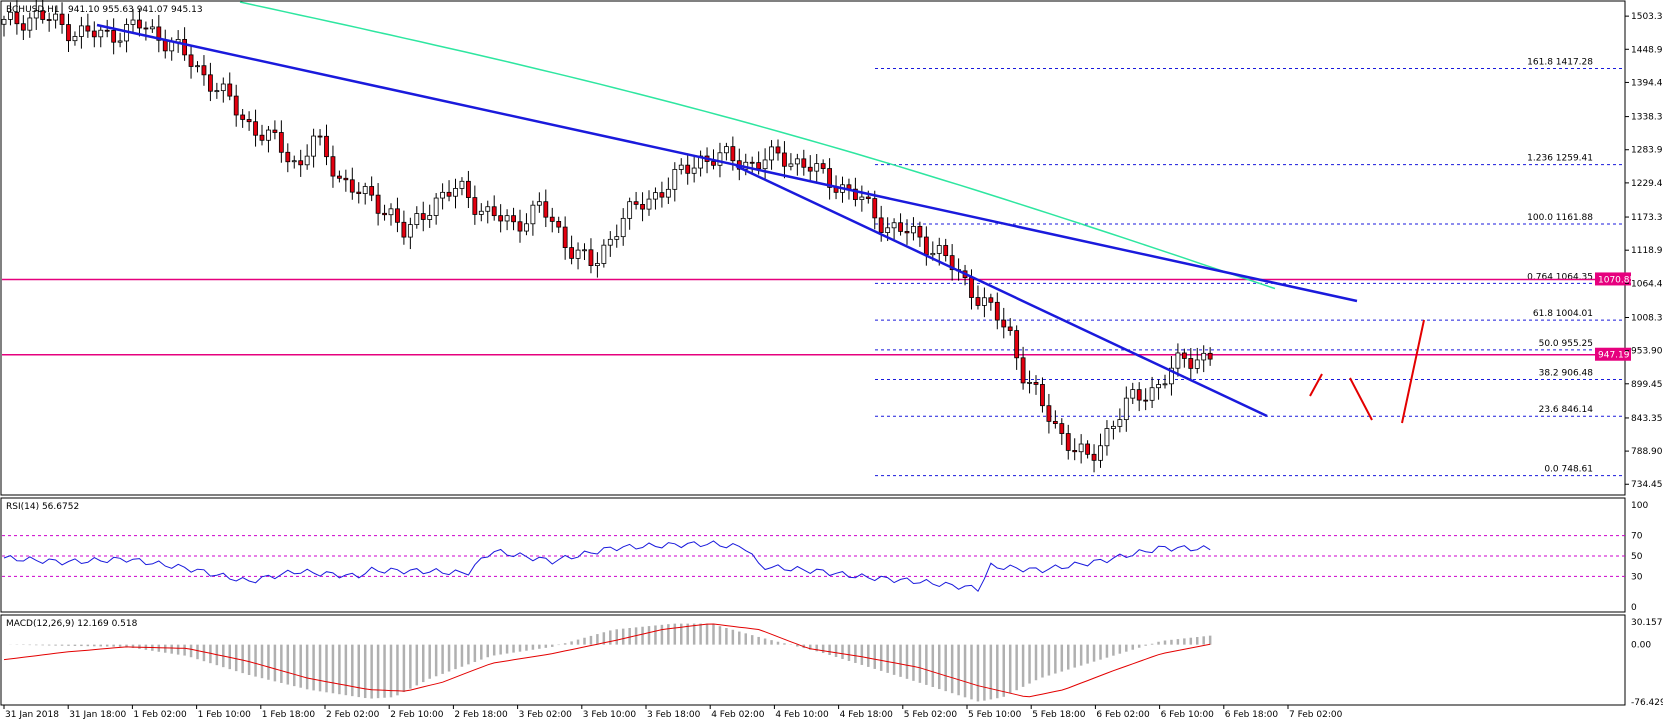 Image resolution: width=1663 pixels, height=720 pixels. I want to click on price-tick-label: 1503.35, so click(1647, 17).